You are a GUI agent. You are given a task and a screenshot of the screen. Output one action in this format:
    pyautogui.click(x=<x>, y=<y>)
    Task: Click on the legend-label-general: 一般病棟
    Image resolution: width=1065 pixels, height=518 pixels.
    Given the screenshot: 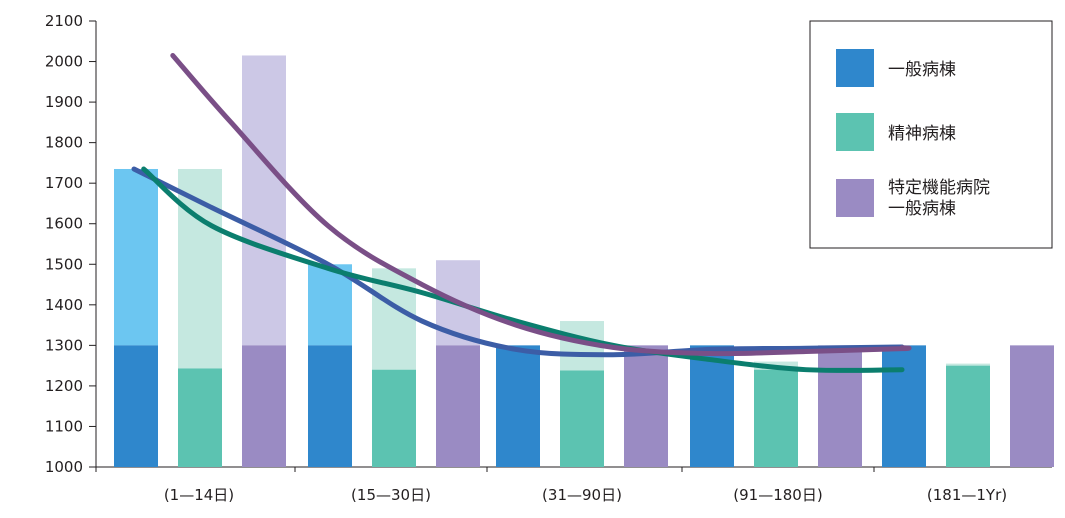 What is the action you would take?
    pyautogui.click(x=922, y=70)
    